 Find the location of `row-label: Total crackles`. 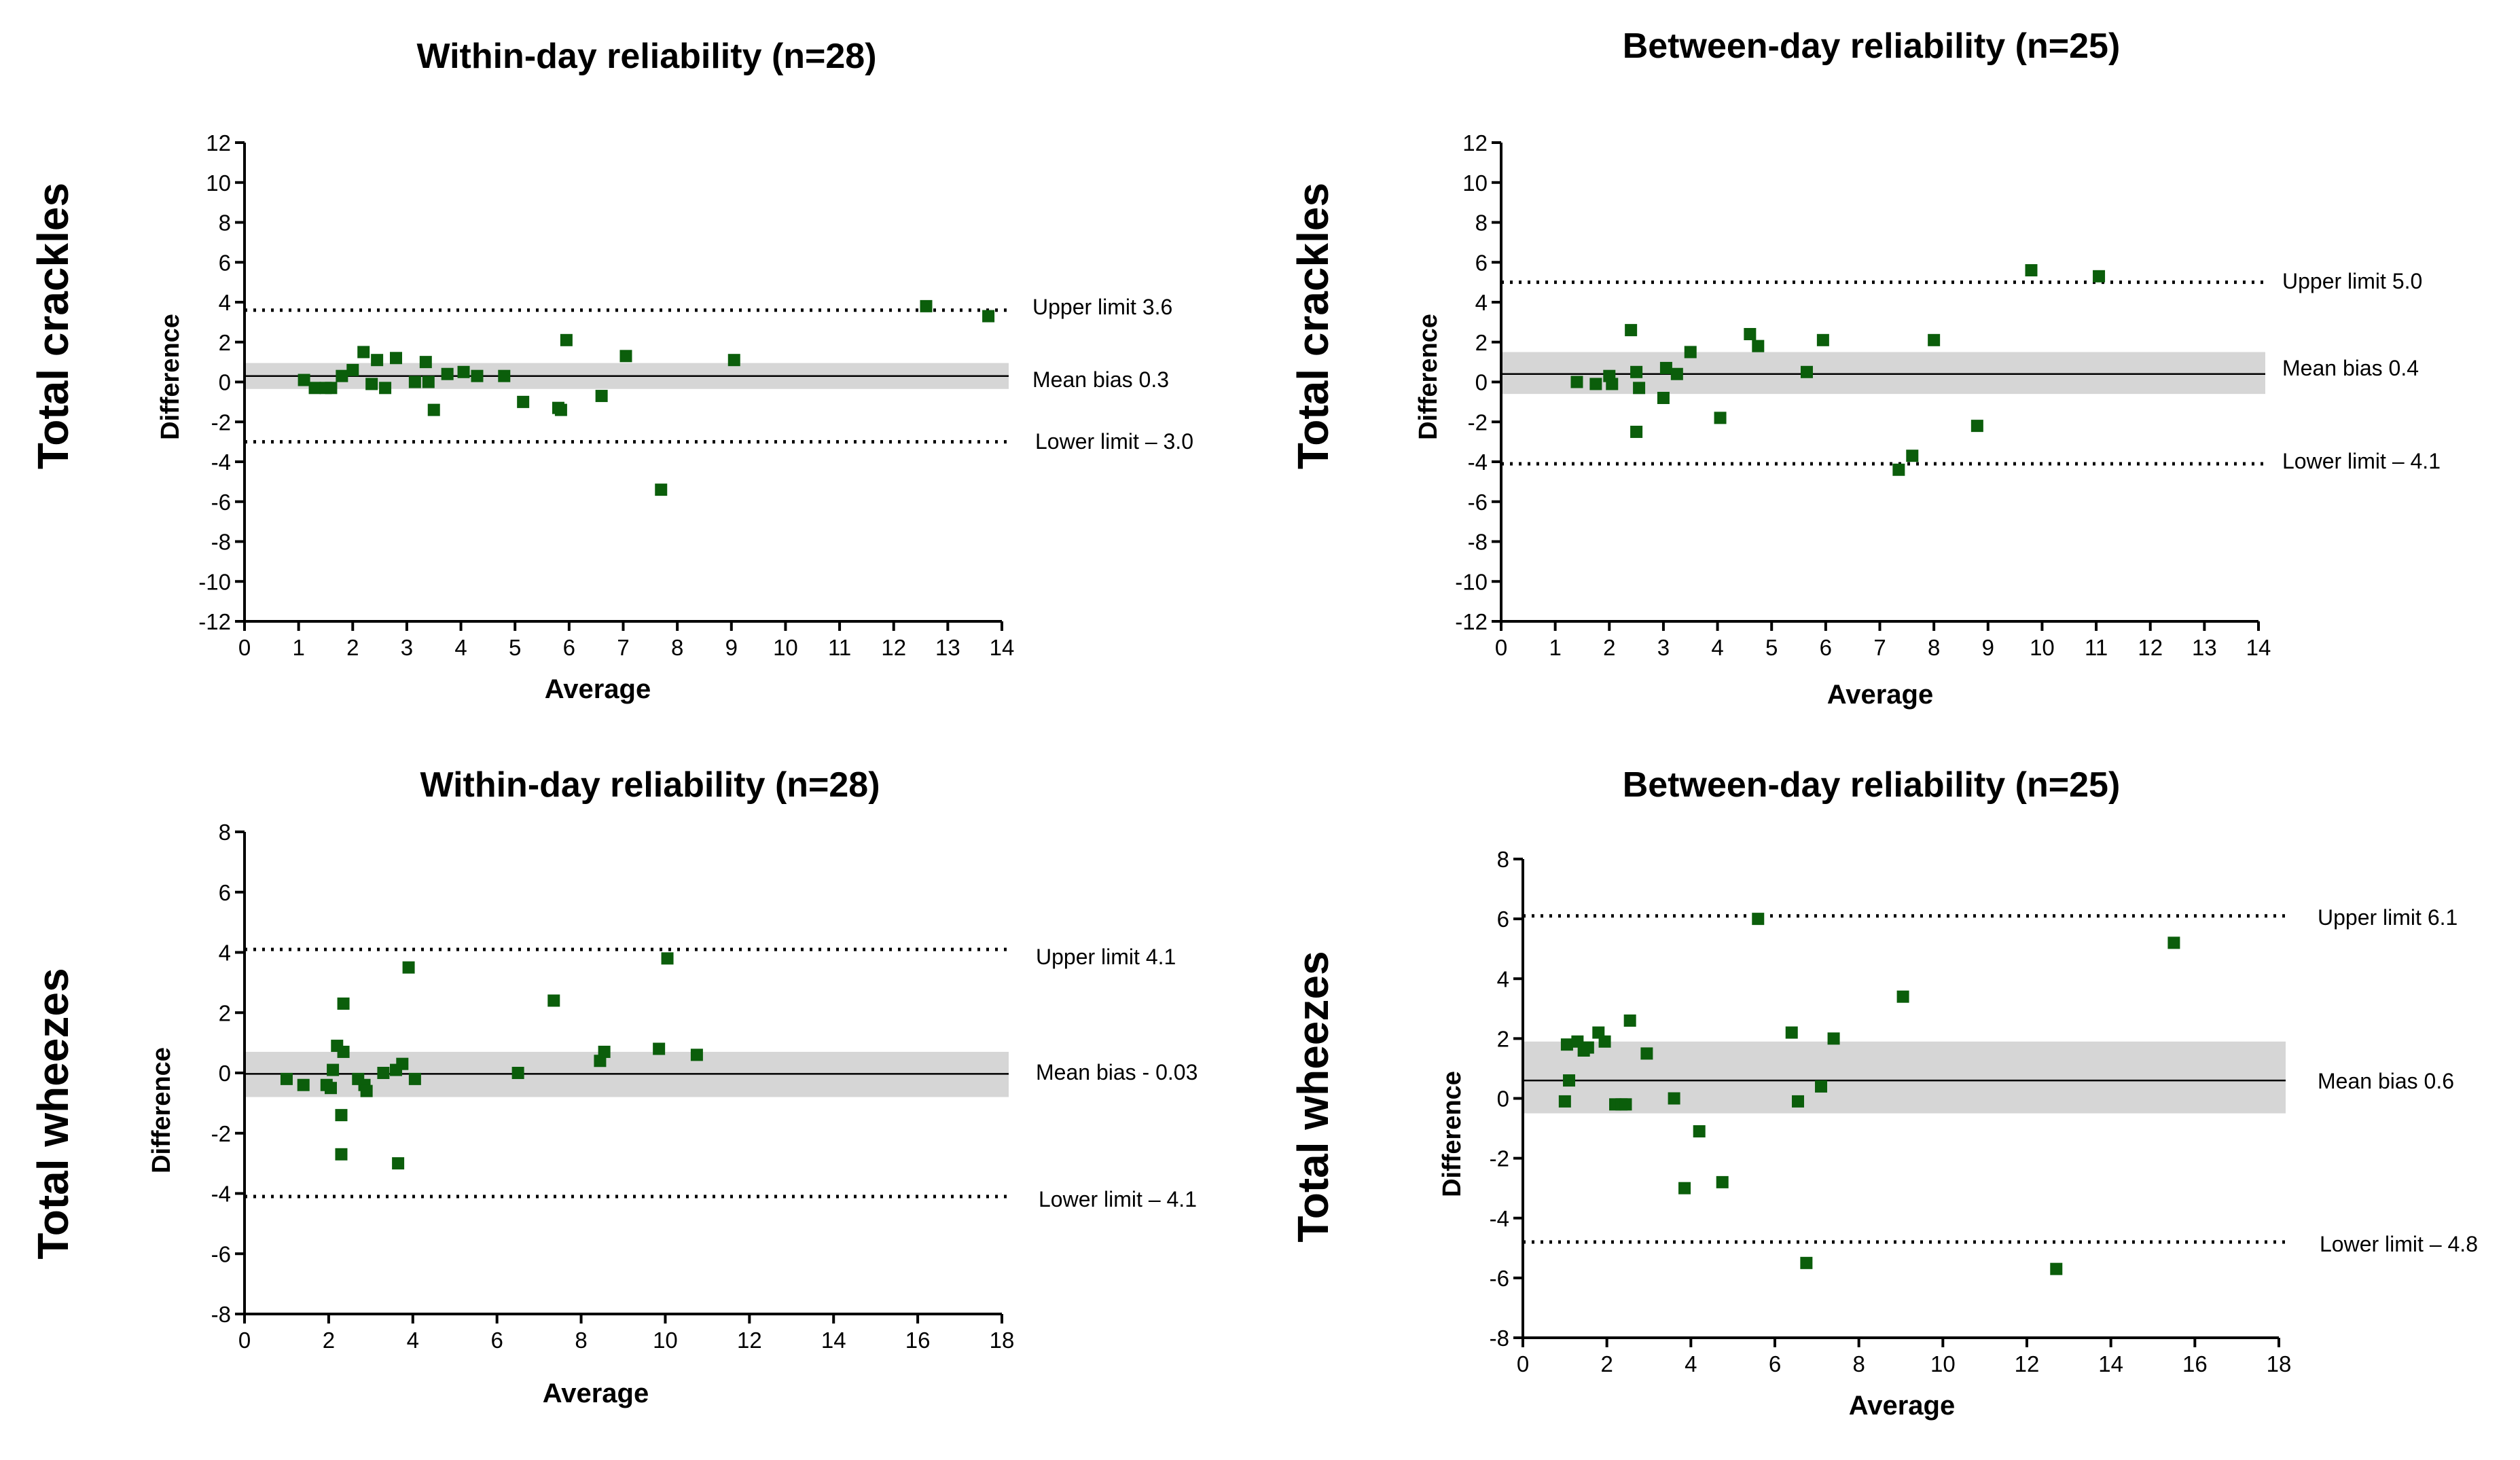

row-label: Total crackles is located at coordinates (53, 326).